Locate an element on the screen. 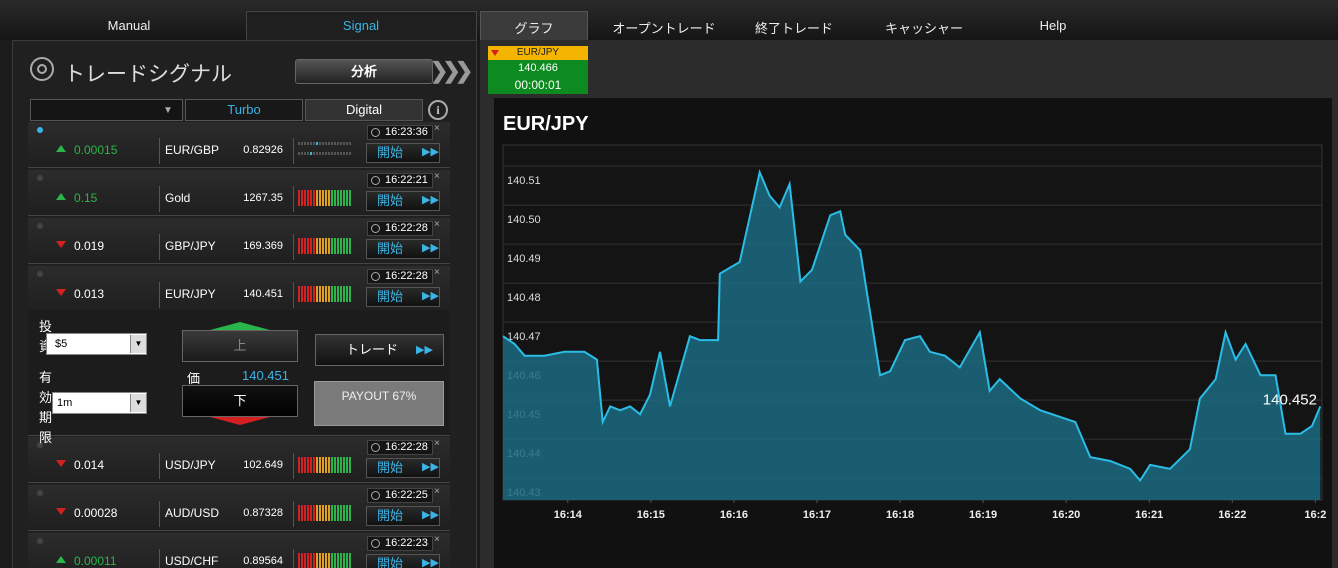  y-tick-label: 140.50 is located at coordinates (524, 220).